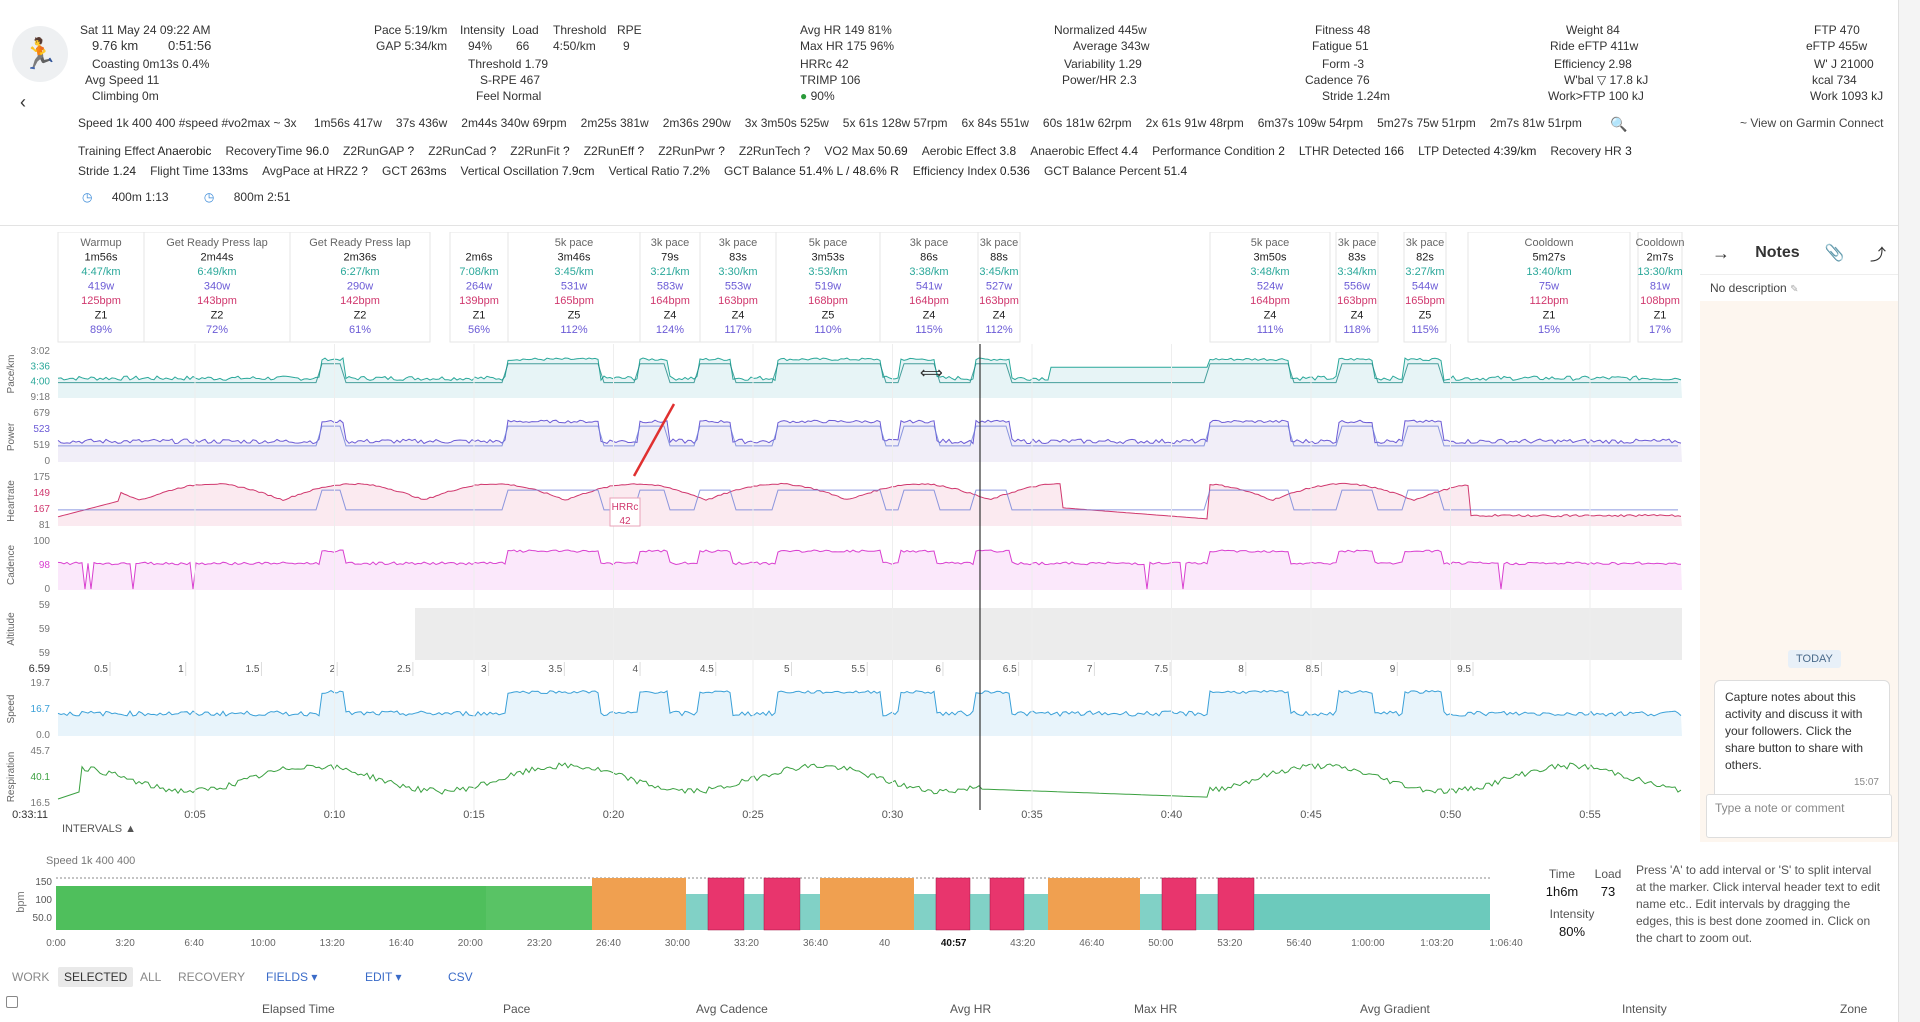 This screenshot has width=1920, height=1022. Describe the element at coordinates (774, 151) in the screenshot. I see `device-metric: Z2RunTech ?` at that location.